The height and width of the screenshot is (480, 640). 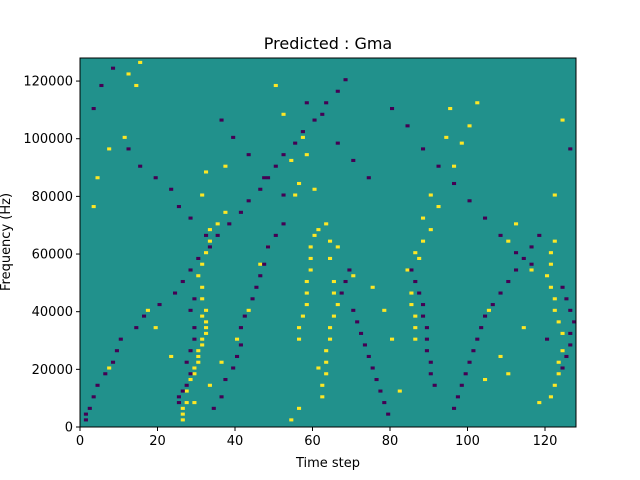 I want to click on y-tick-label: 0, so click(x=69, y=428).